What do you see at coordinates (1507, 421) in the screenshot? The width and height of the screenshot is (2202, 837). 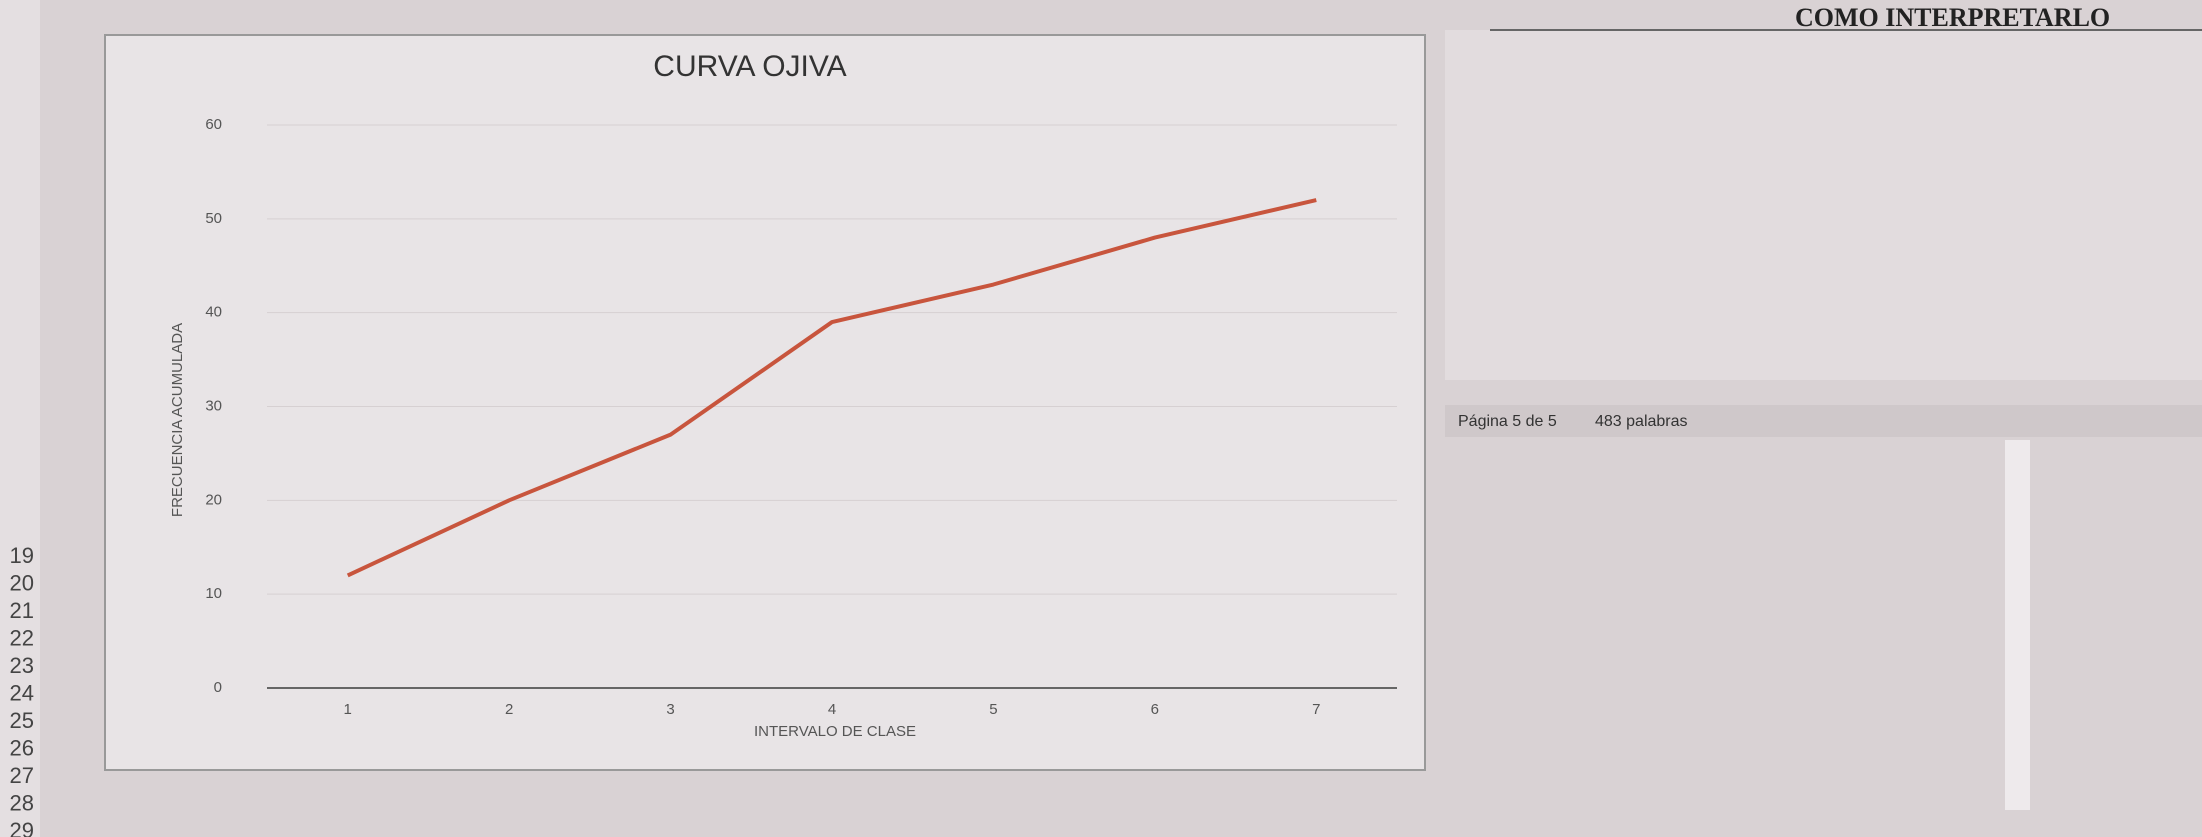 I see `status-page: Página 5 de 5` at bounding box center [1507, 421].